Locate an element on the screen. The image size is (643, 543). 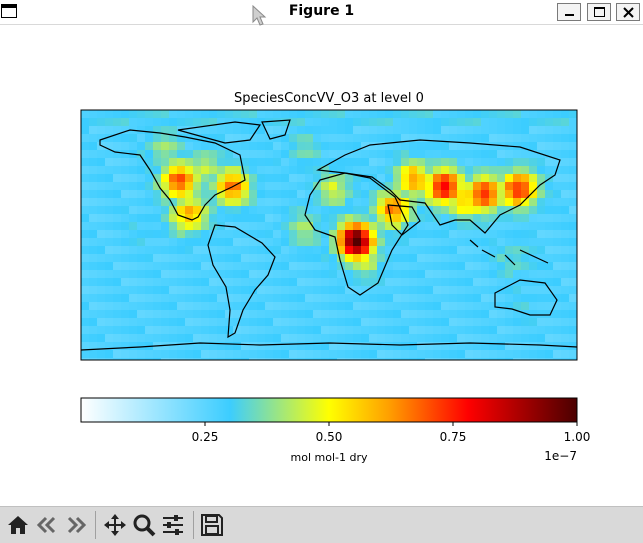
back-icon is located at coordinates (46, 525).